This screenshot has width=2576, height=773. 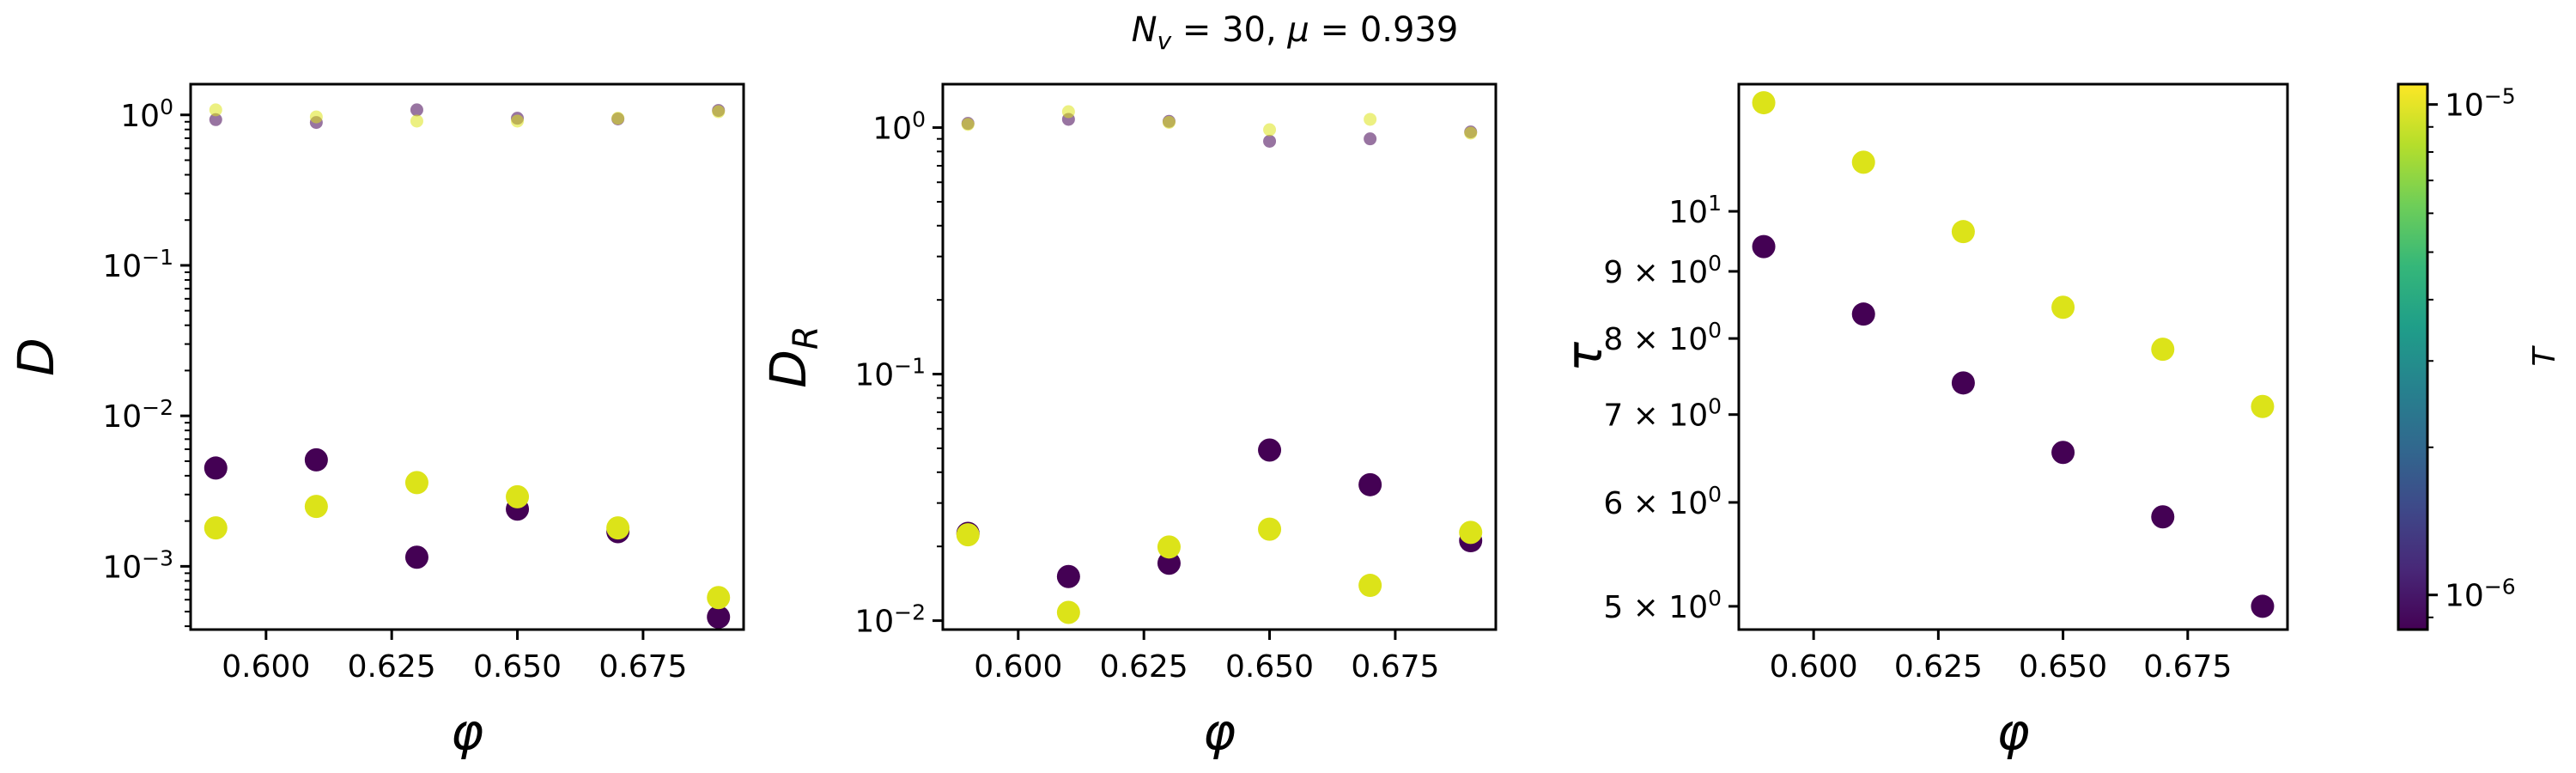 I want to click on y-tick-label: 10⁻³, so click(x=137, y=565).